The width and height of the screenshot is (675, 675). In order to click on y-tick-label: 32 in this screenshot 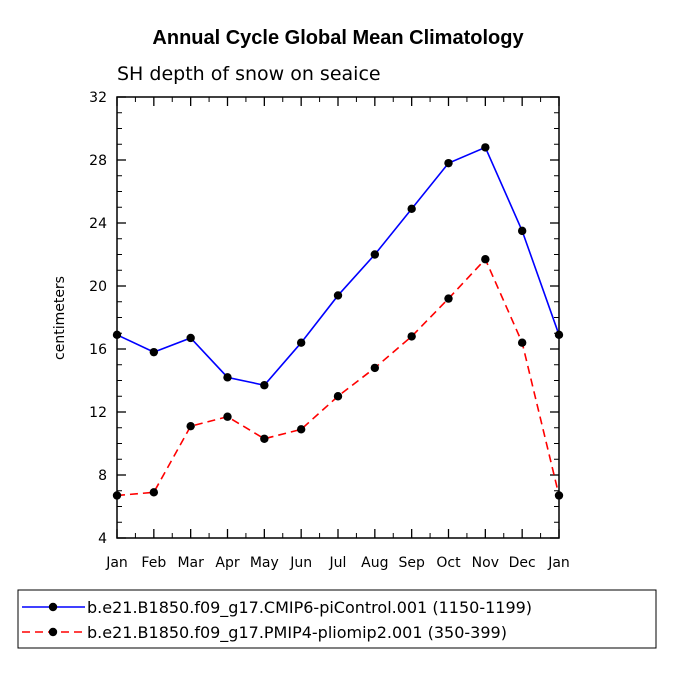, I will do `click(98, 98)`.